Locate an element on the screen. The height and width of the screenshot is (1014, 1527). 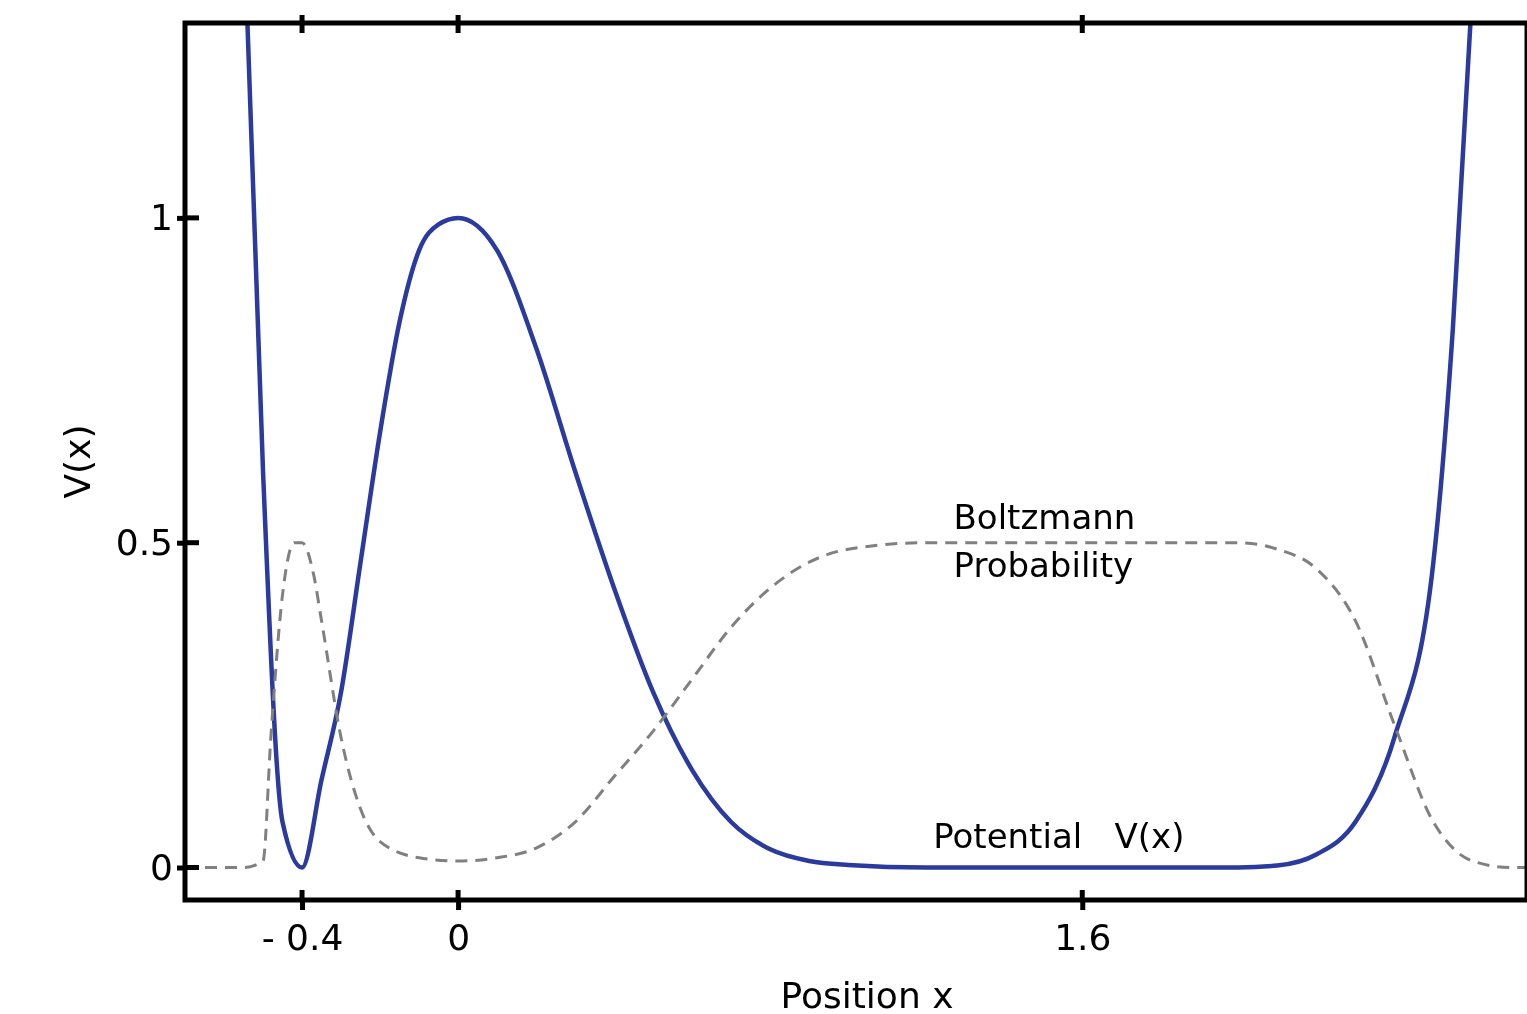
y-tick-label: 1 is located at coordinates (161, 217).